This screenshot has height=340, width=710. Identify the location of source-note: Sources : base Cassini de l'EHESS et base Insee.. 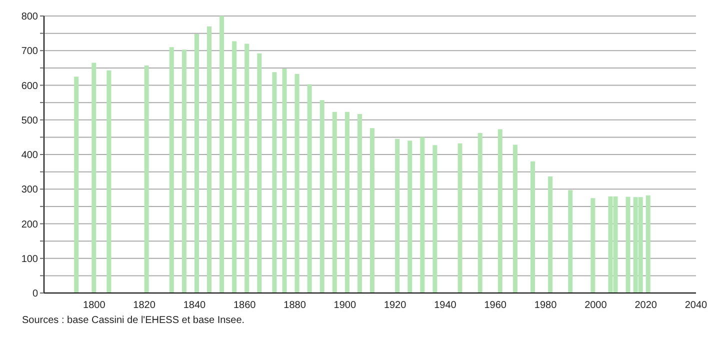
(134, 320).